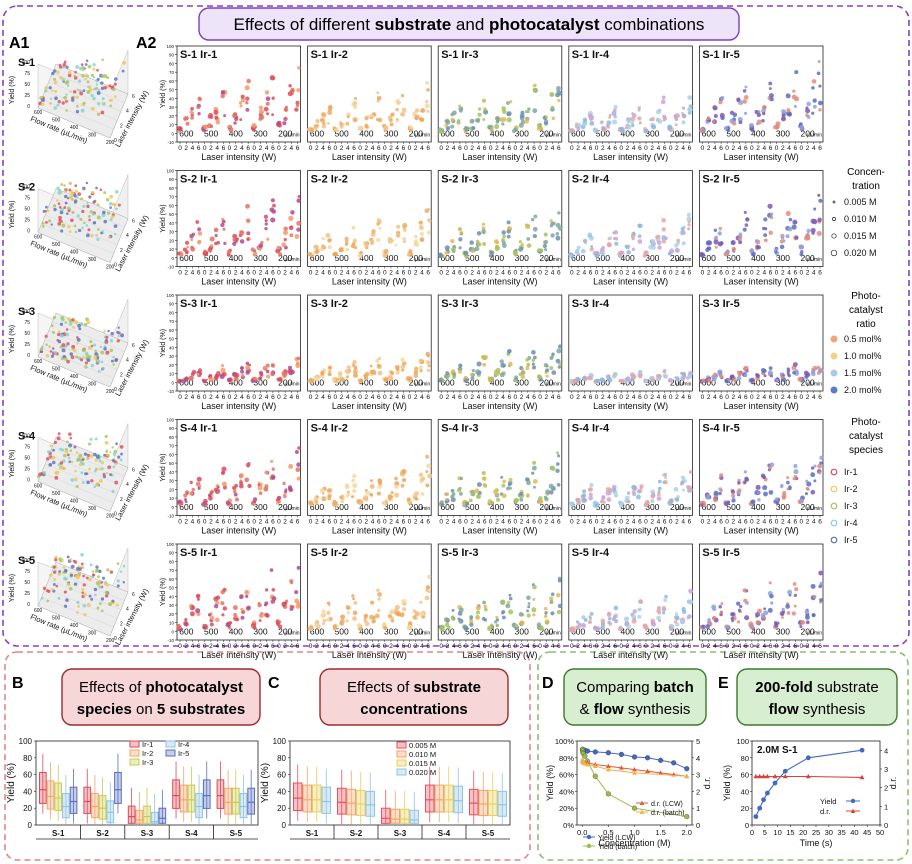 The image size is (912, 864). Describe the element at coordinates (58, 833) in the screenshot. I see `box-category-label: S-1` at that location.